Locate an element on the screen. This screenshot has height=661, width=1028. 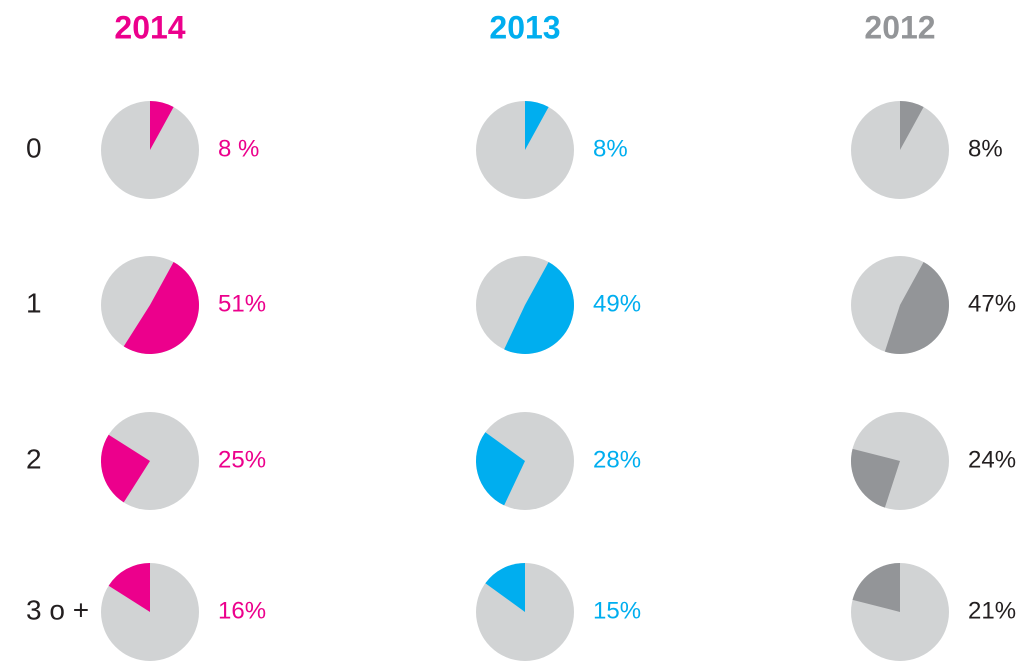
value-label: 15% is located at coordinates (617, 610).